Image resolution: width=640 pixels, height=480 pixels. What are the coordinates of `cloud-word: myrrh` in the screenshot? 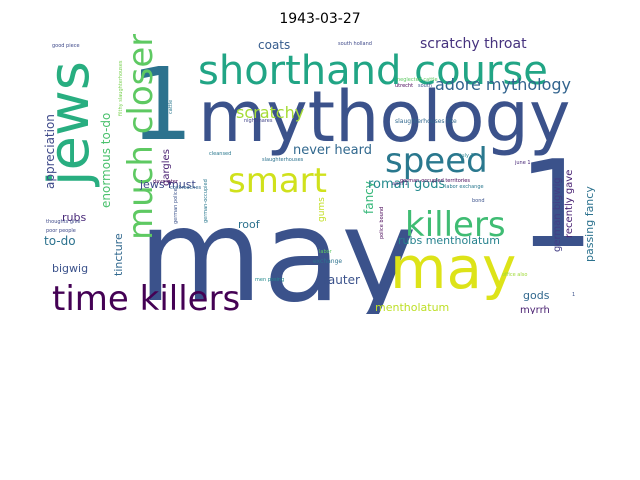 It's located at (535, 309).